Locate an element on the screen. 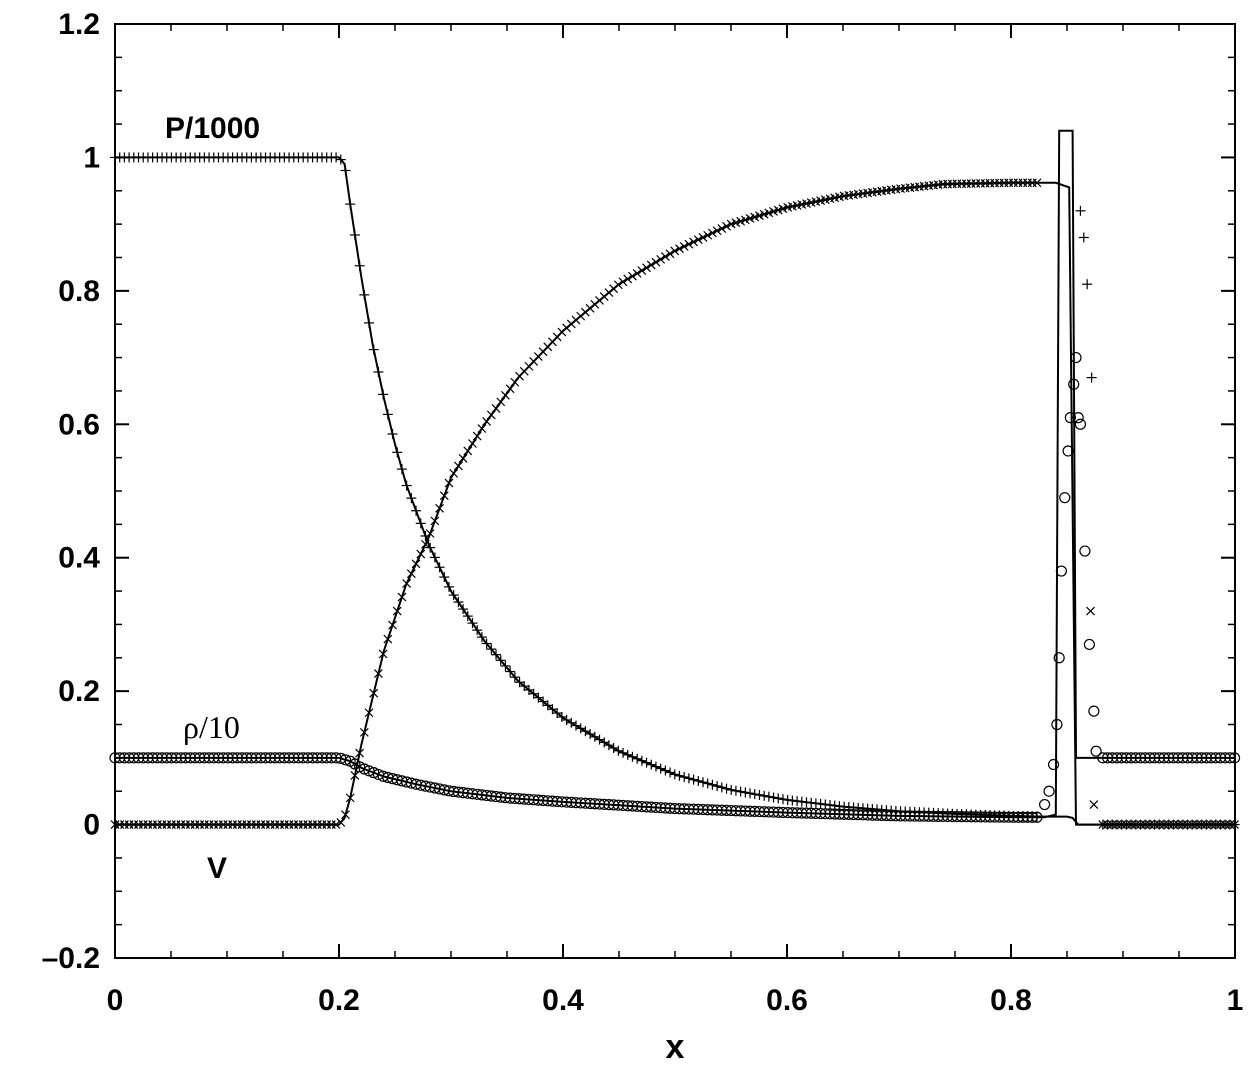  label-density: ρ/10 is located at coordinates (211, 727).